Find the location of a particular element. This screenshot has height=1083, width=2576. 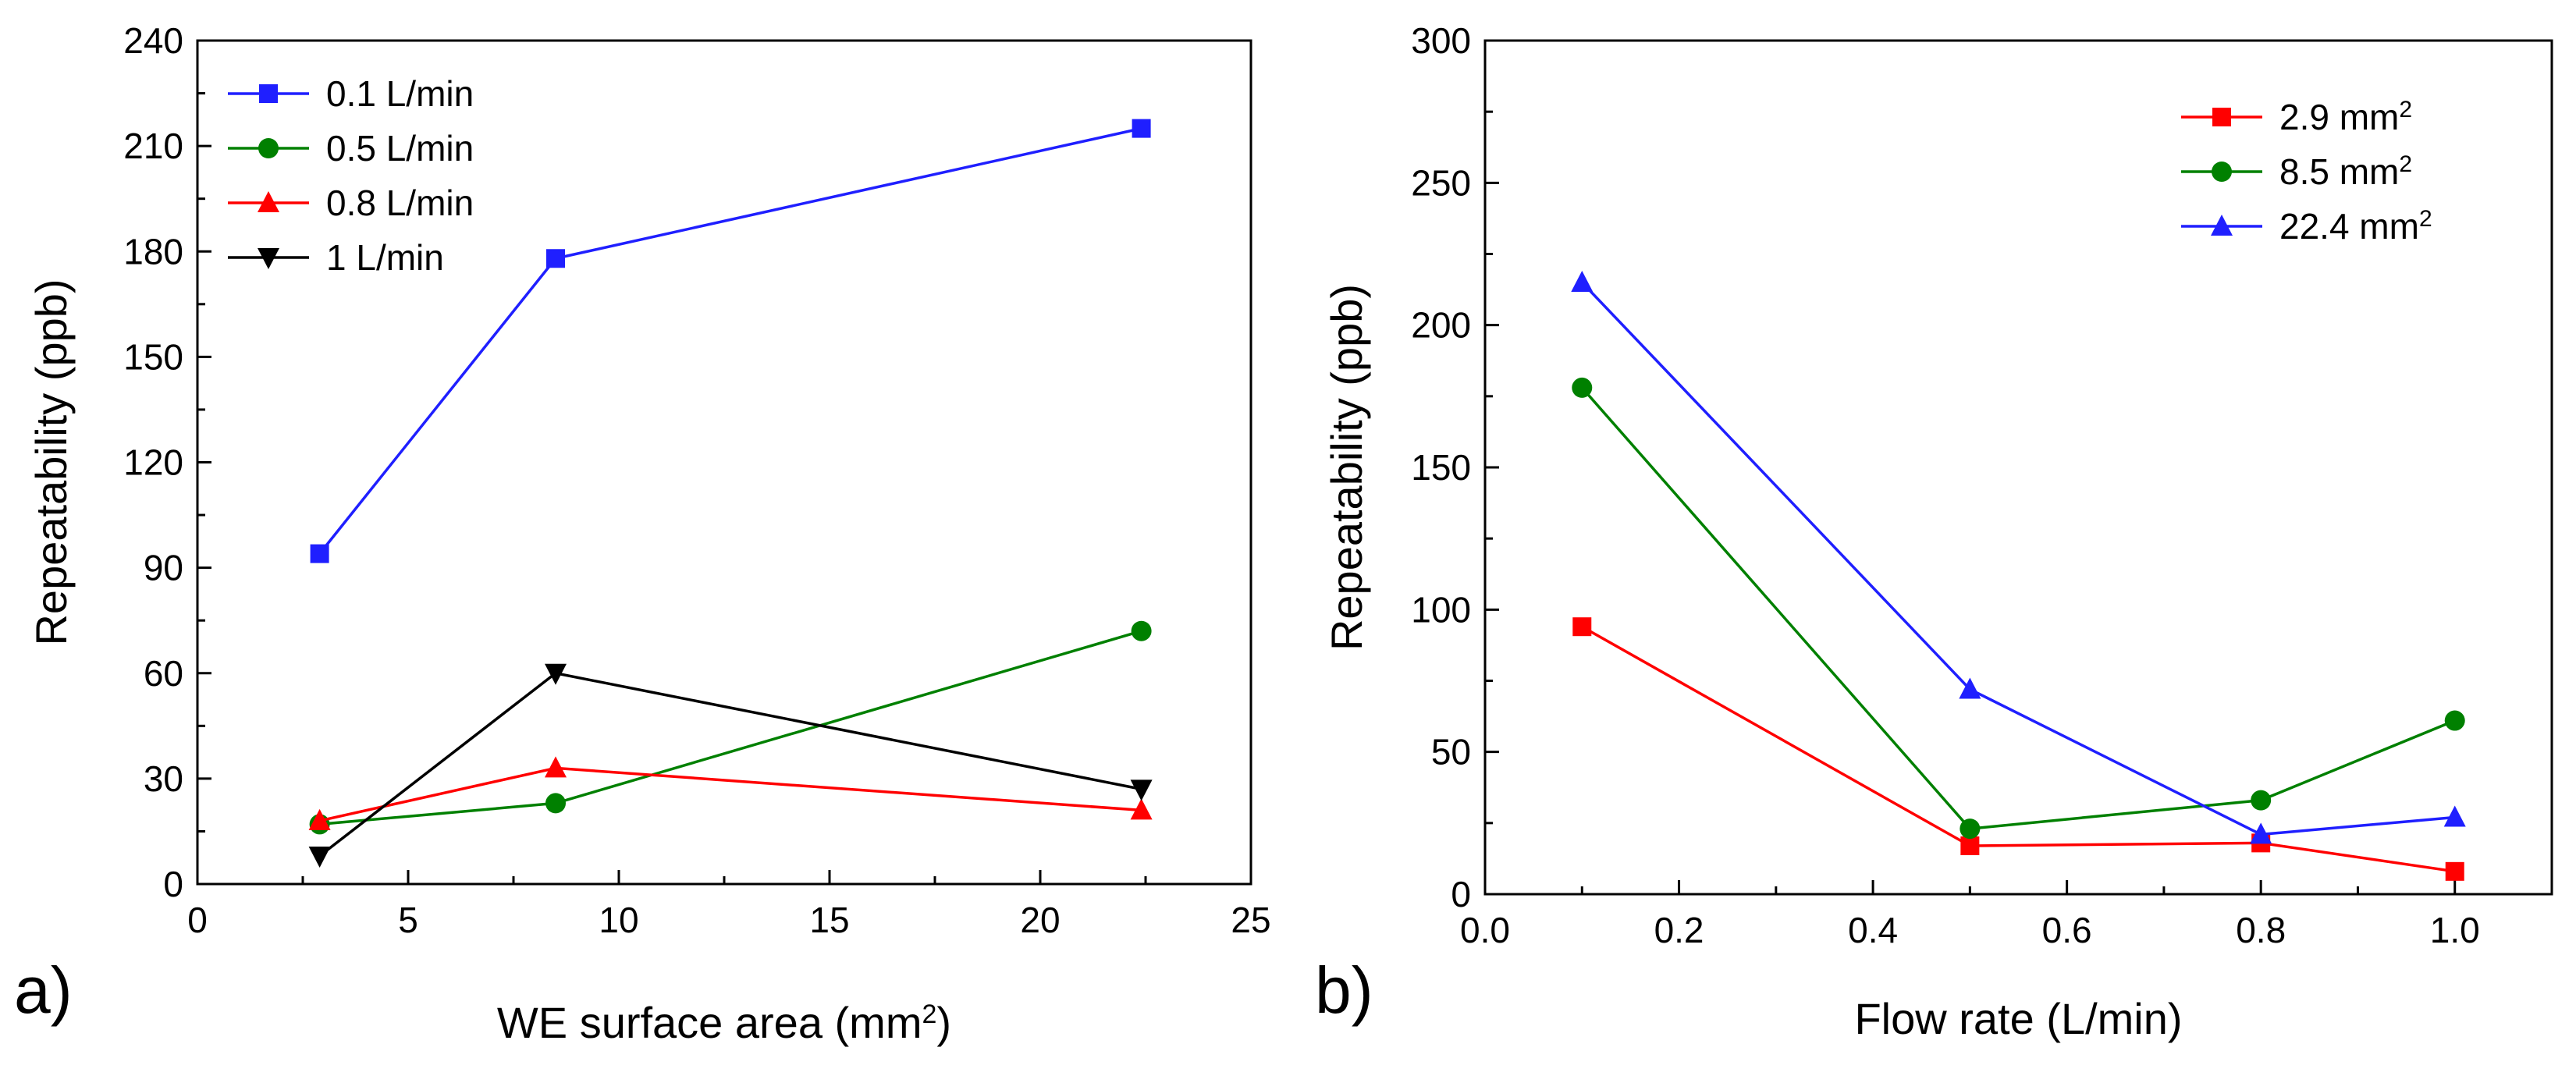

legend: 0.1 L/min 0.5 L/min 0.8 L/min 1 L/min is located at coordinates (351, 175).